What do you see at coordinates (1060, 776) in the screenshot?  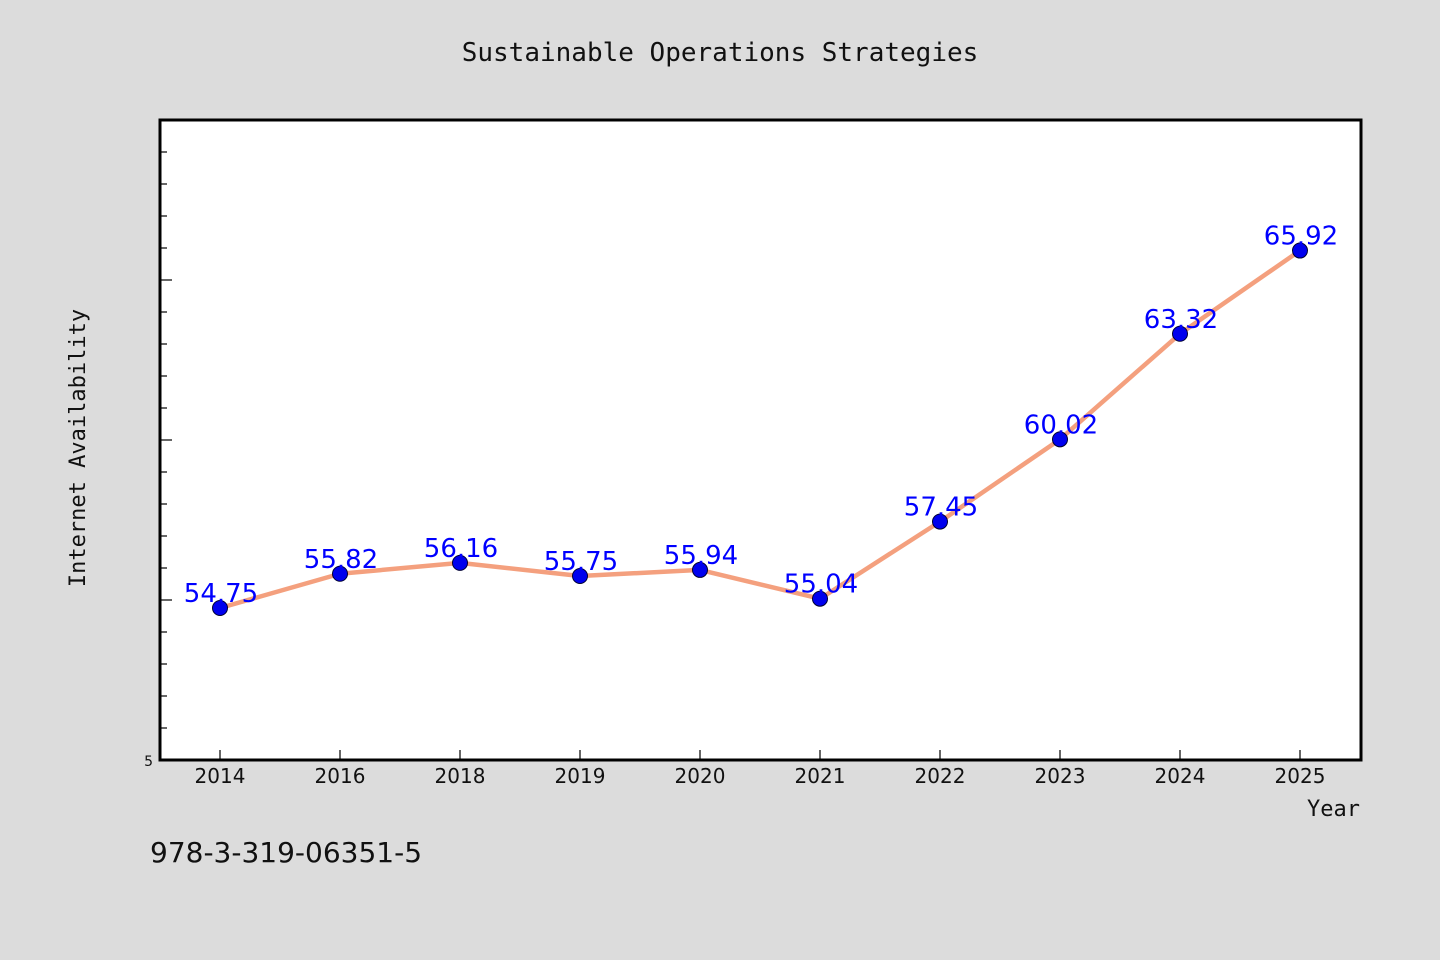 I see `x-tick-label: 2023` at bounding box center [1060, 776].